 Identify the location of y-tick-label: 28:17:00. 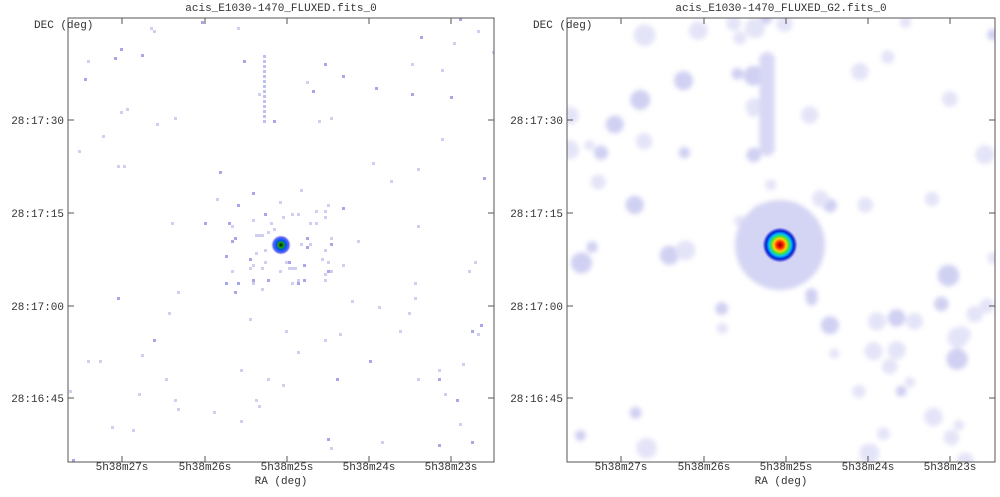
(37, 308).